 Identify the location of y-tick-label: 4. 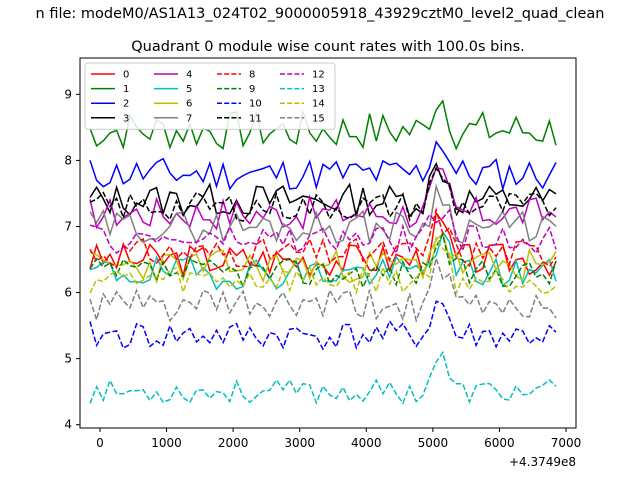
(68, 425).